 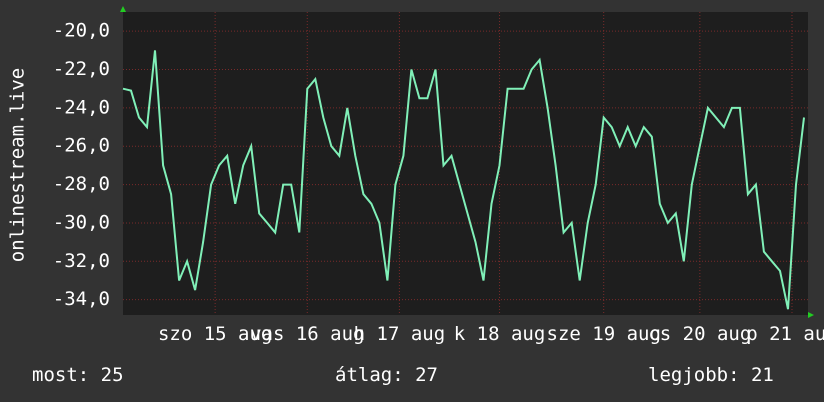 I want to click on x-tick-label: k 18 aug, so click(x=500, y=334).